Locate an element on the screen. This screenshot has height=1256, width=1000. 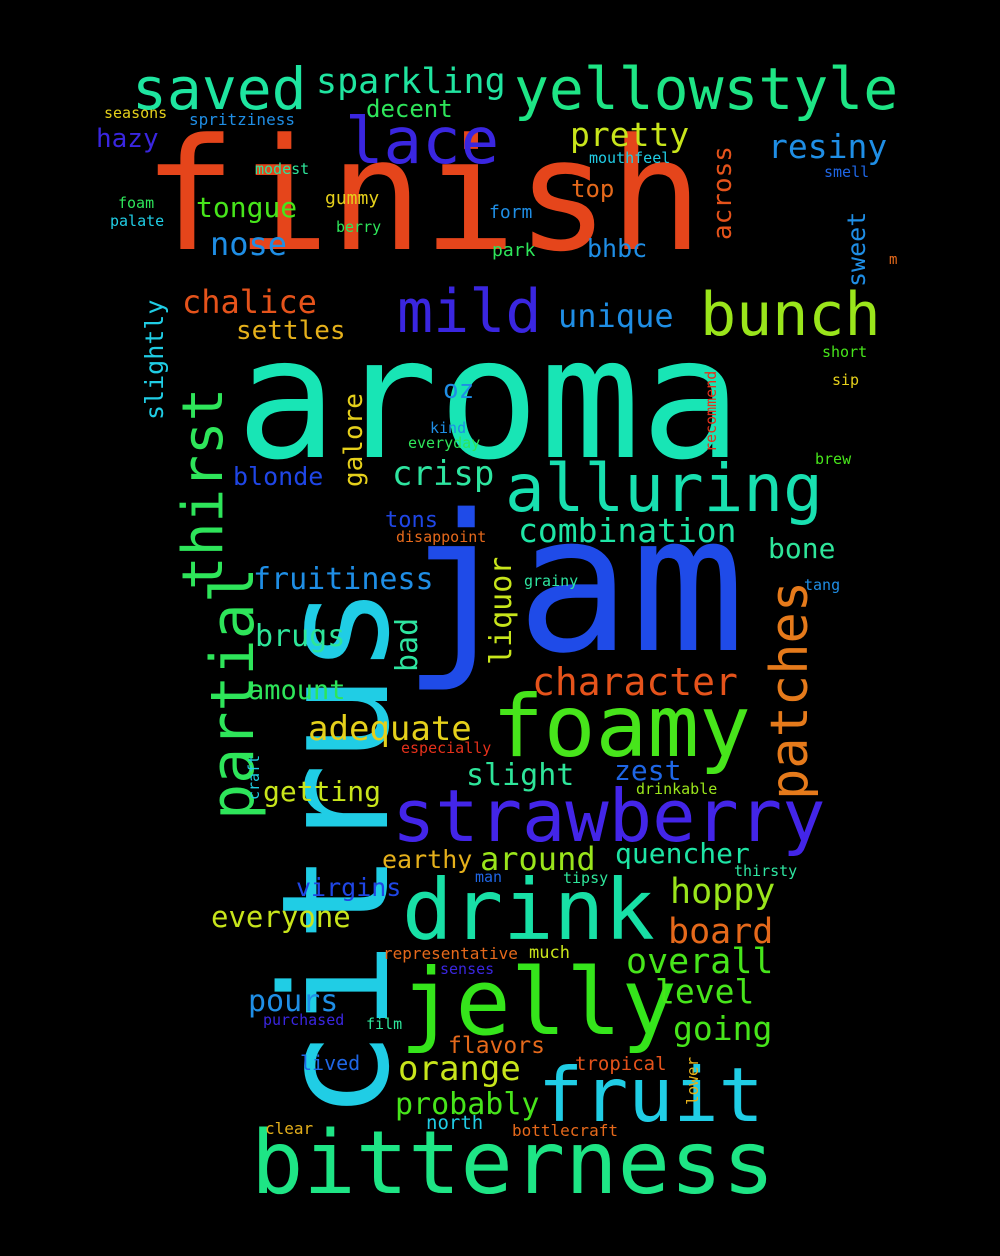
word: hoppy is located at coordinates (723, 892).